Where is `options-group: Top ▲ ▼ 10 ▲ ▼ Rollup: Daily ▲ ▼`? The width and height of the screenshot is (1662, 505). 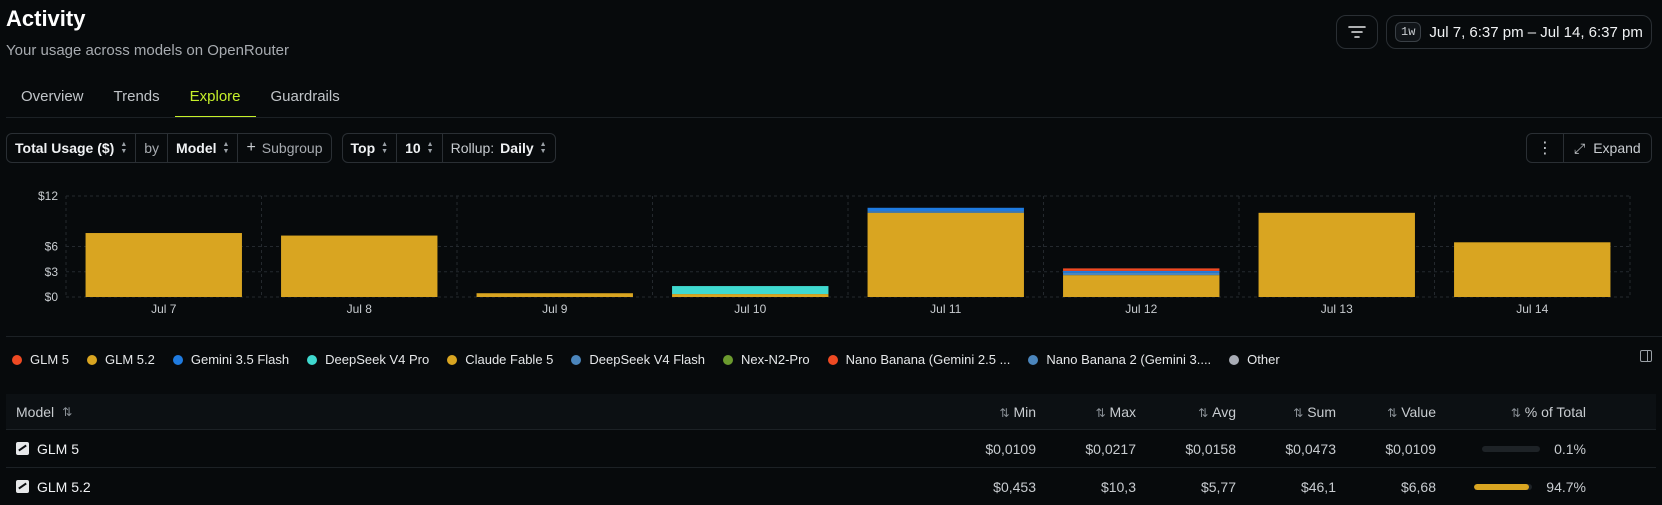
options-group: Top ▲ ▼ 10 ▲ ▼ Rollup: Daily ▲ ▼ is located at coordinates (448, 148).